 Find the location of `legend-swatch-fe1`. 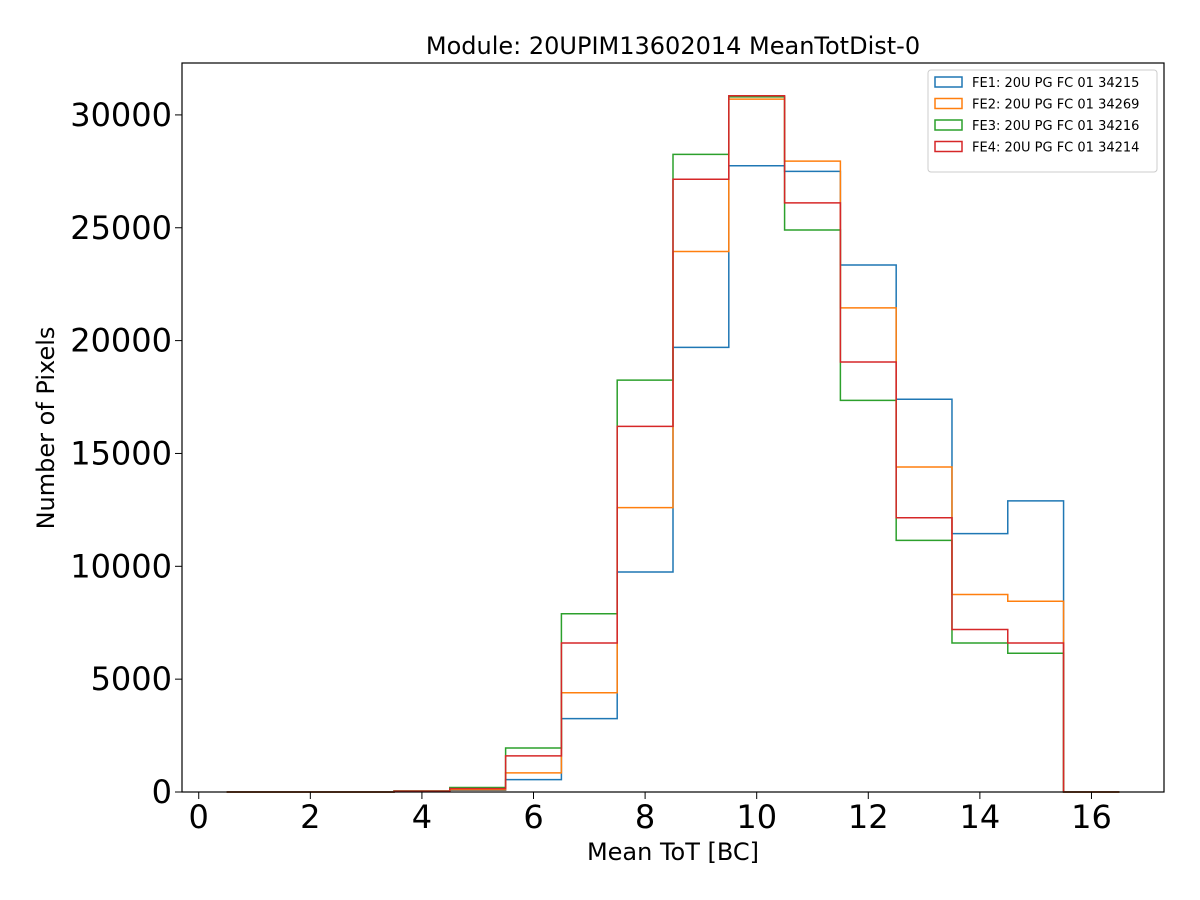

legend-swatch-fe1 is located at coordinates (948, 82).